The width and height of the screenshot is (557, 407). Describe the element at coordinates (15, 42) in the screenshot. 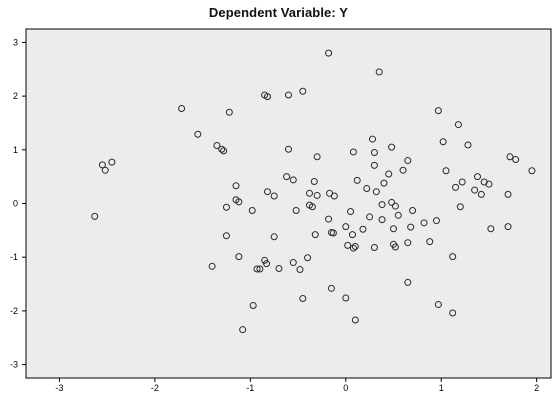

I see `y-tick-label: 3` at that location.